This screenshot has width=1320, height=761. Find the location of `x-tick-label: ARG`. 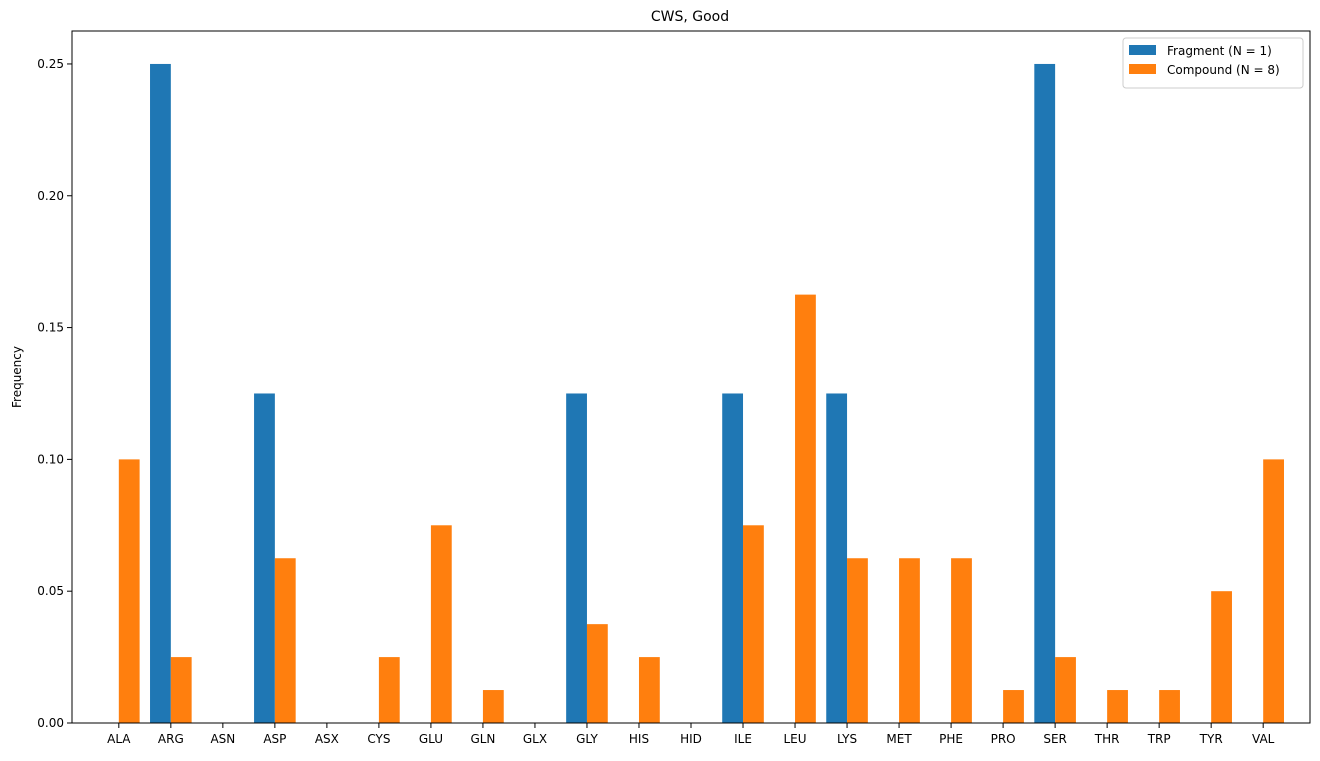

x-tick-label: ARG is located at coordinates (171, 739).